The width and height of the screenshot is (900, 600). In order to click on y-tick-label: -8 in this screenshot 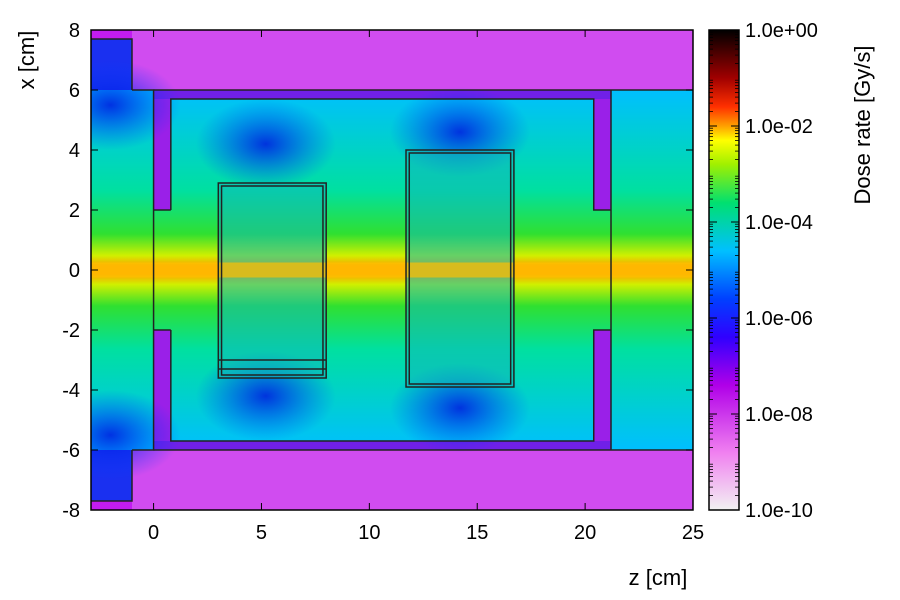, I will do `click(71, 511)`.